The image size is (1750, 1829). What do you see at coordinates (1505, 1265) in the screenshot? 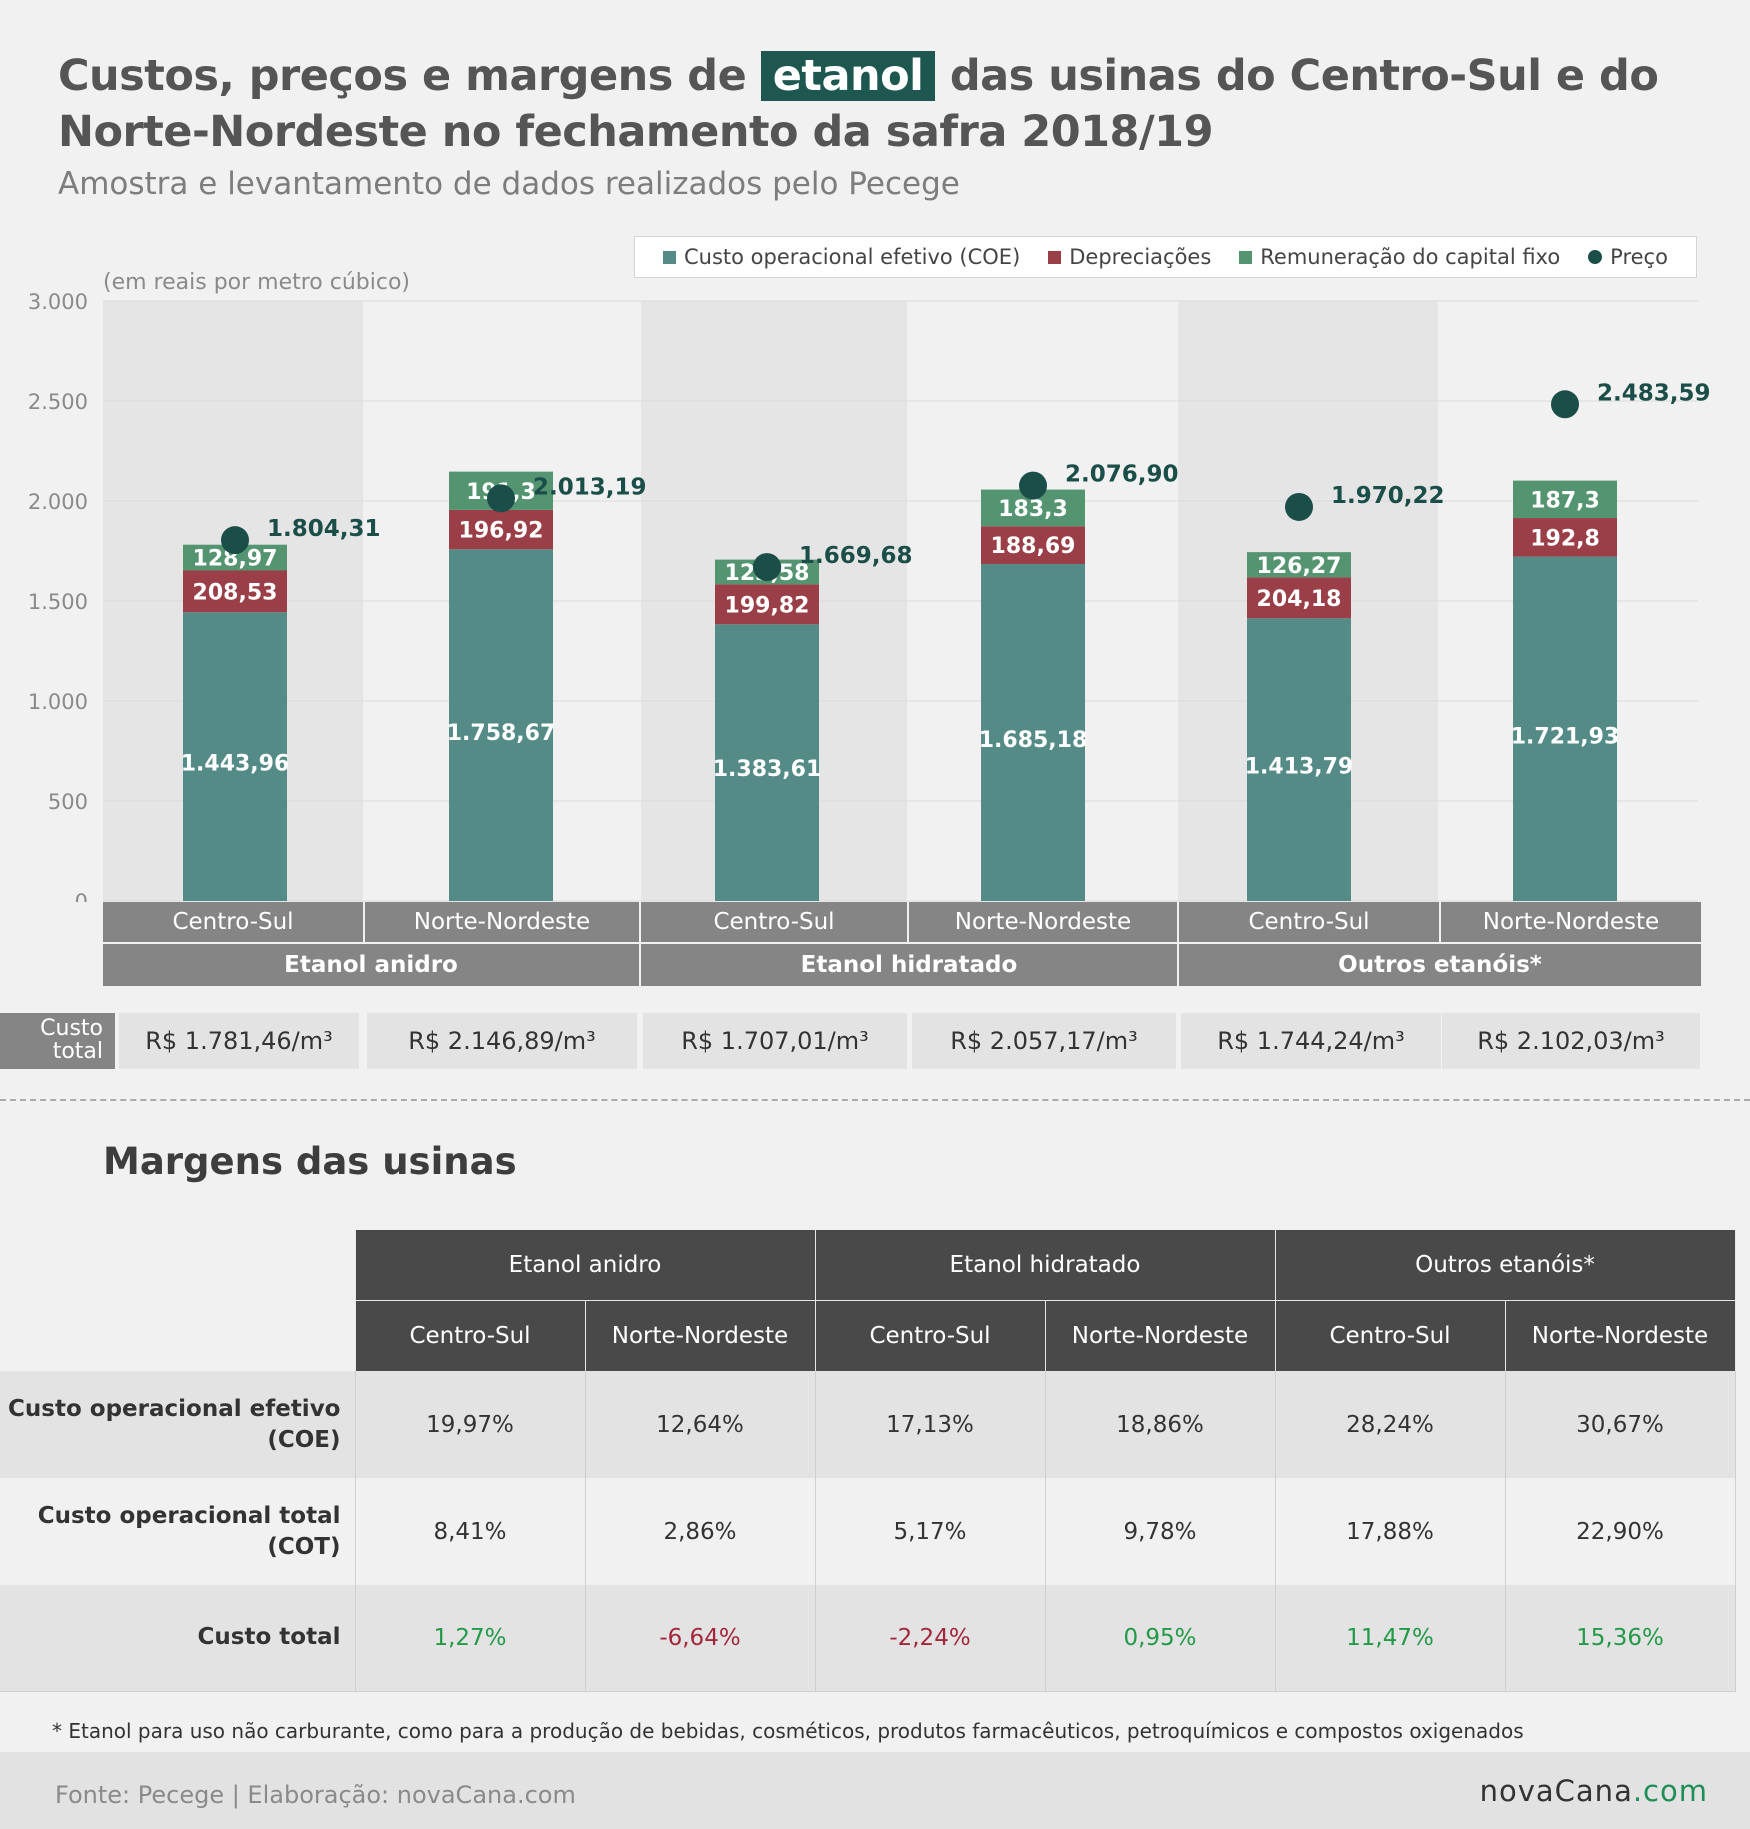
I see `margins-group-header: Outros etanóis*` at bounding box center [1505, 1265].